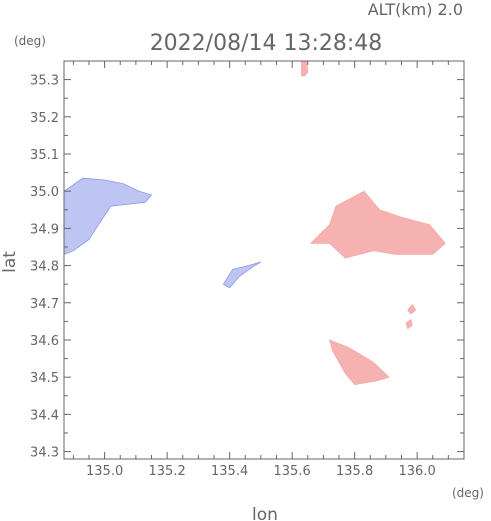  What do you see at coordinates (44, 155) in the screenshot?
I see `y-tick-label: 35.1` at bounding box center [44, 155].